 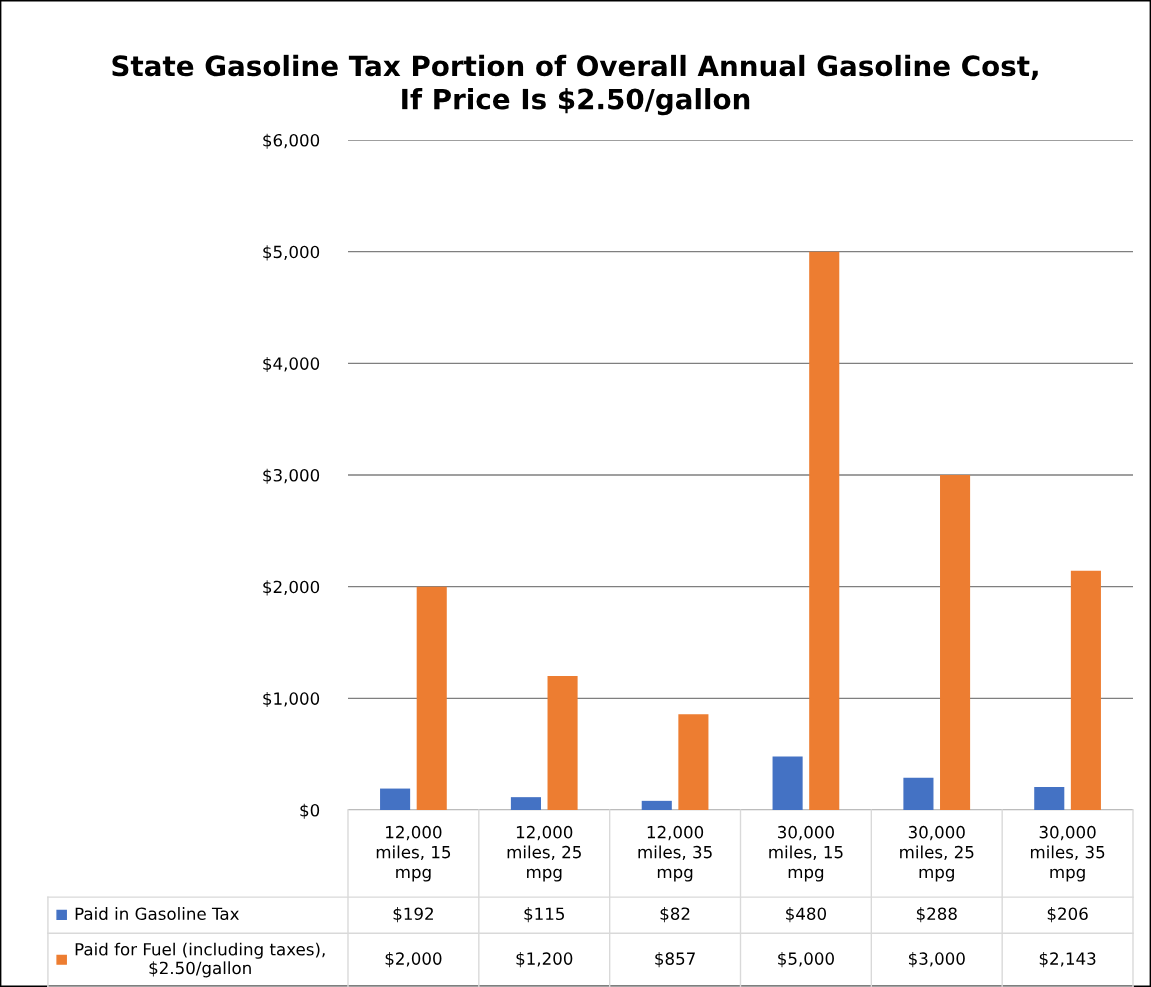 I want to click on y-tick-label: $3,000, so click(x=291, y=476).